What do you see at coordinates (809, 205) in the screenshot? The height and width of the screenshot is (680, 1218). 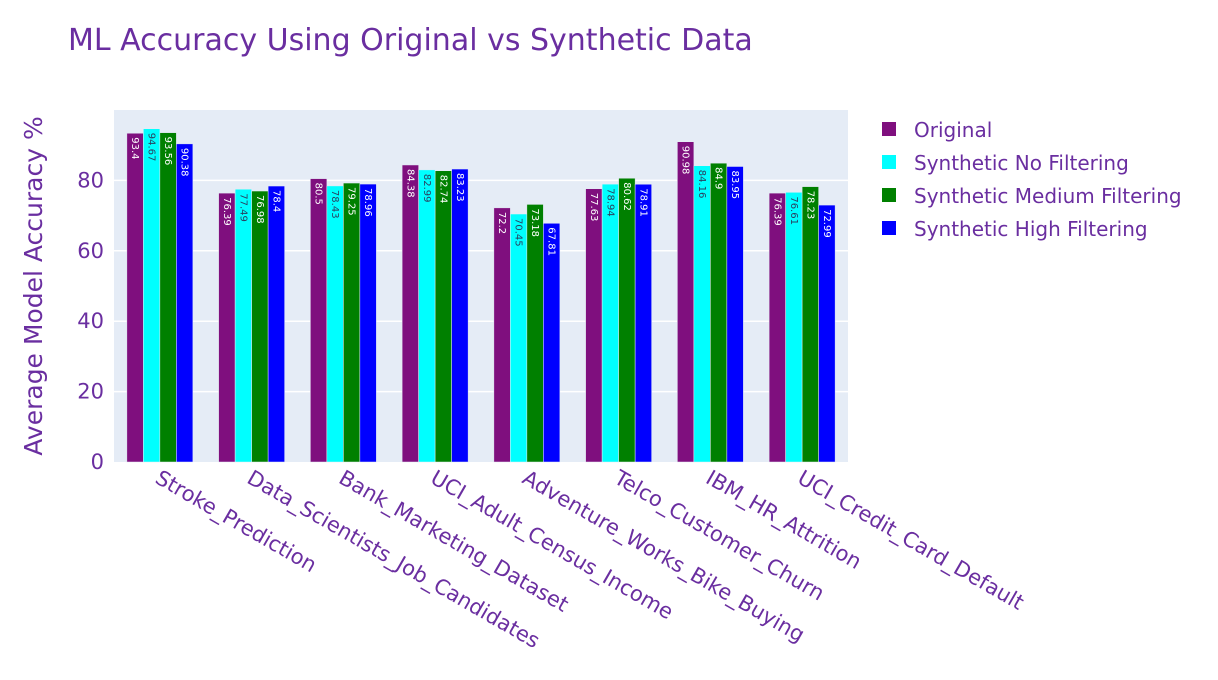 I see `bar-value-label: 78.23` at bounding box center [809, 205].